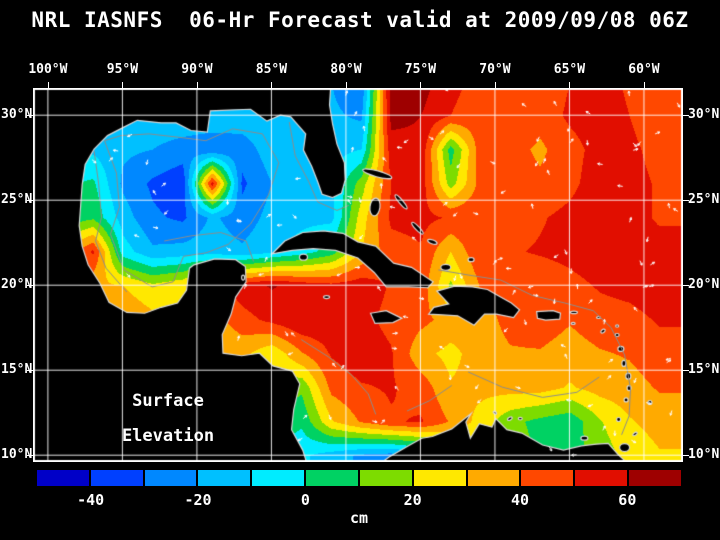 This screenshot has height=540, width=720. I want to click on colorbar-tick-label: 0, so click(305, 500).